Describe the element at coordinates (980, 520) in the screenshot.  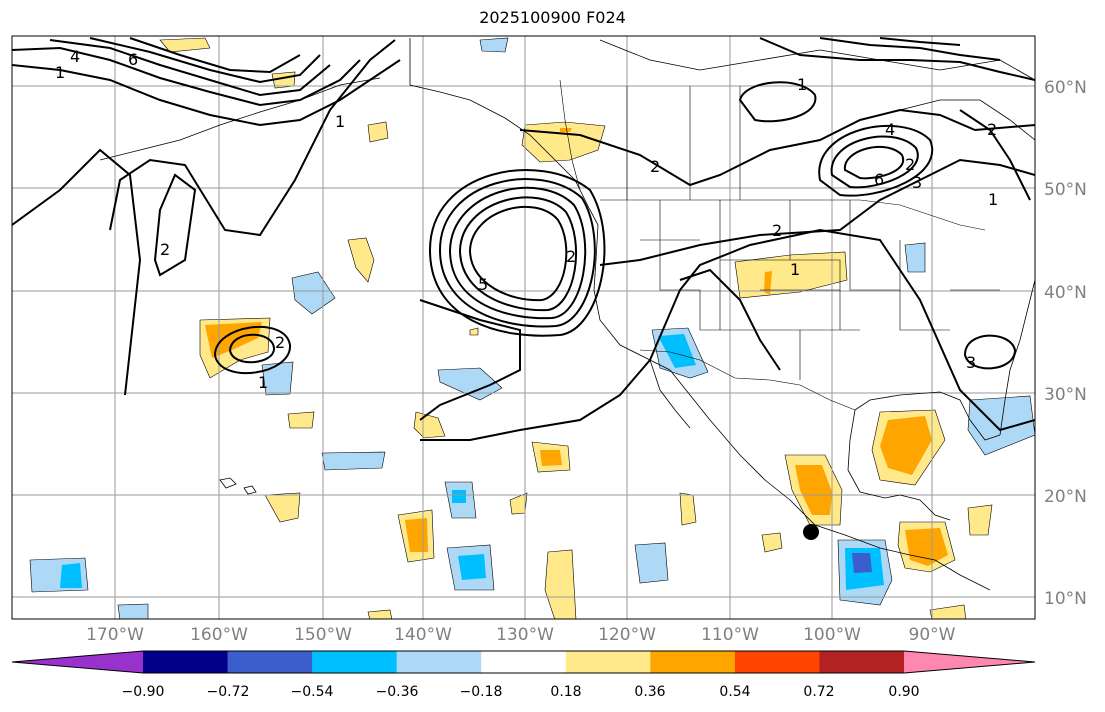
I see `fill-yellow-caribbean` at that location.